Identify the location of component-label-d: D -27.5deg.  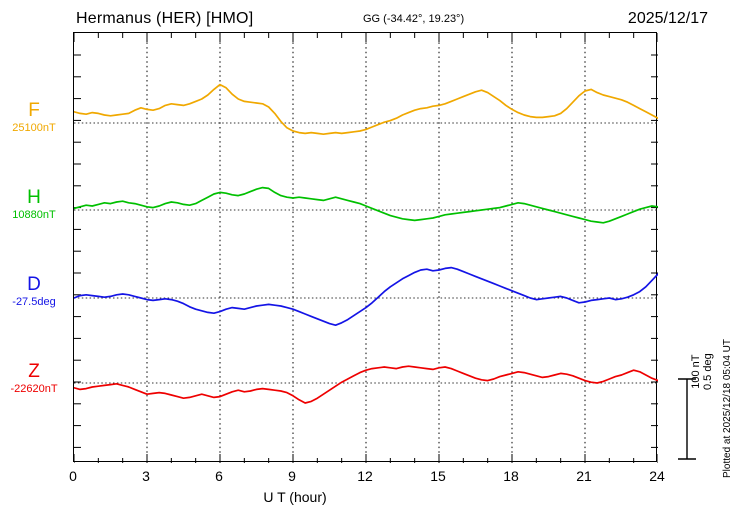
(35, 291).